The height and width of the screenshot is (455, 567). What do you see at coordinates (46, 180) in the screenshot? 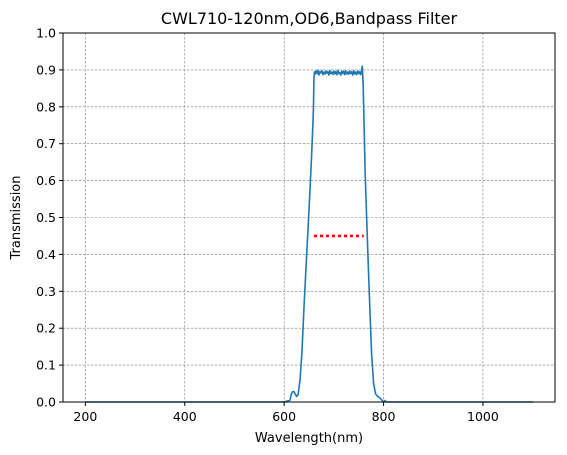
I see `y-tick-label: 0.6` at bounding box center [46, 180].